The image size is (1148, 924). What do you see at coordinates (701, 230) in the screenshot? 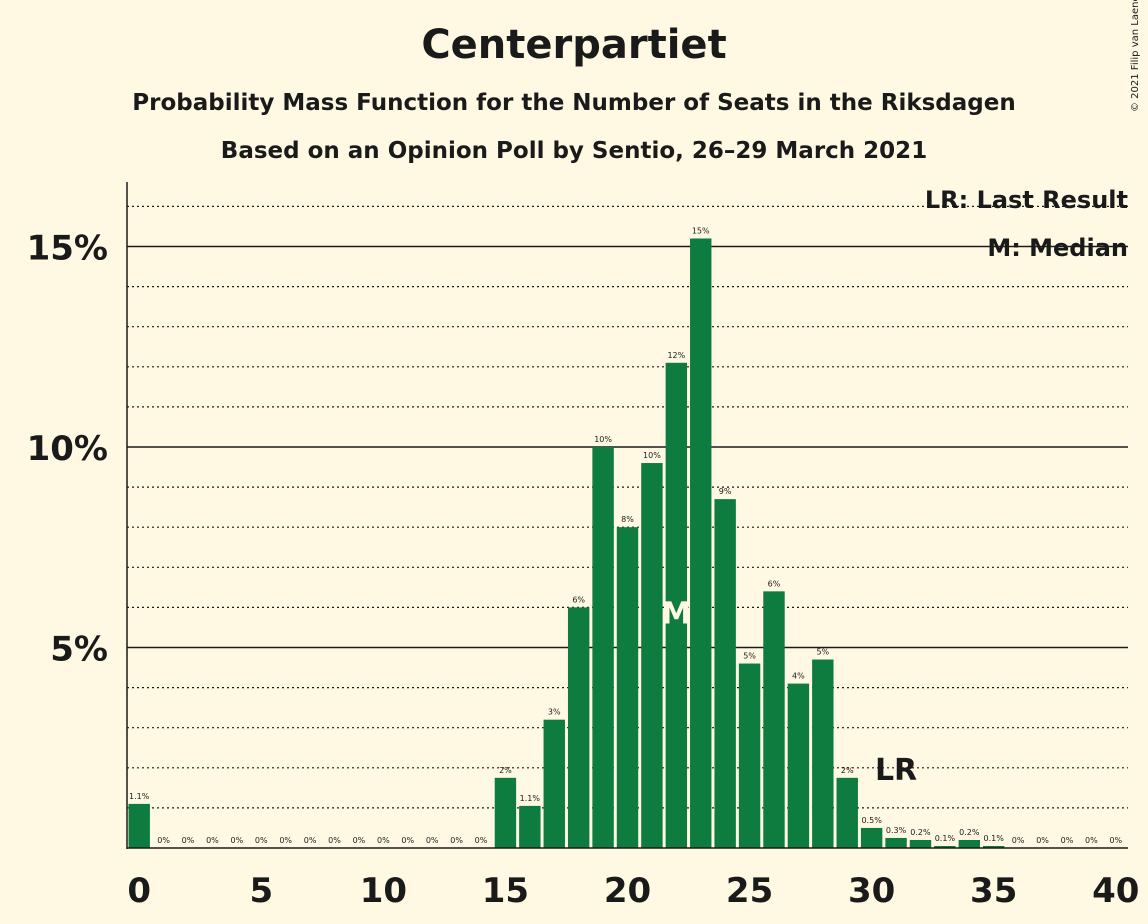
I see `data-label: 15%` at bounding box center [701, 230].